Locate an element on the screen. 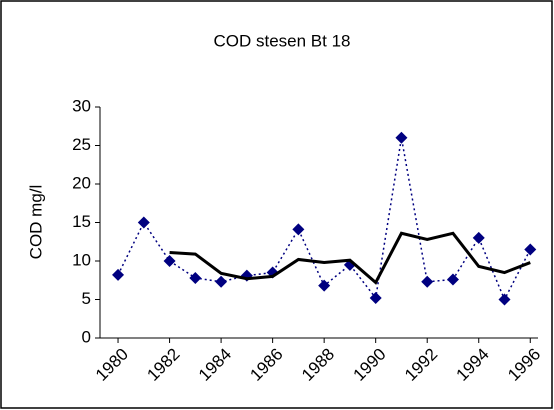 This screenshot has height=410, width=554. y-tick-label: 15 is located at coordinates (81, 221).